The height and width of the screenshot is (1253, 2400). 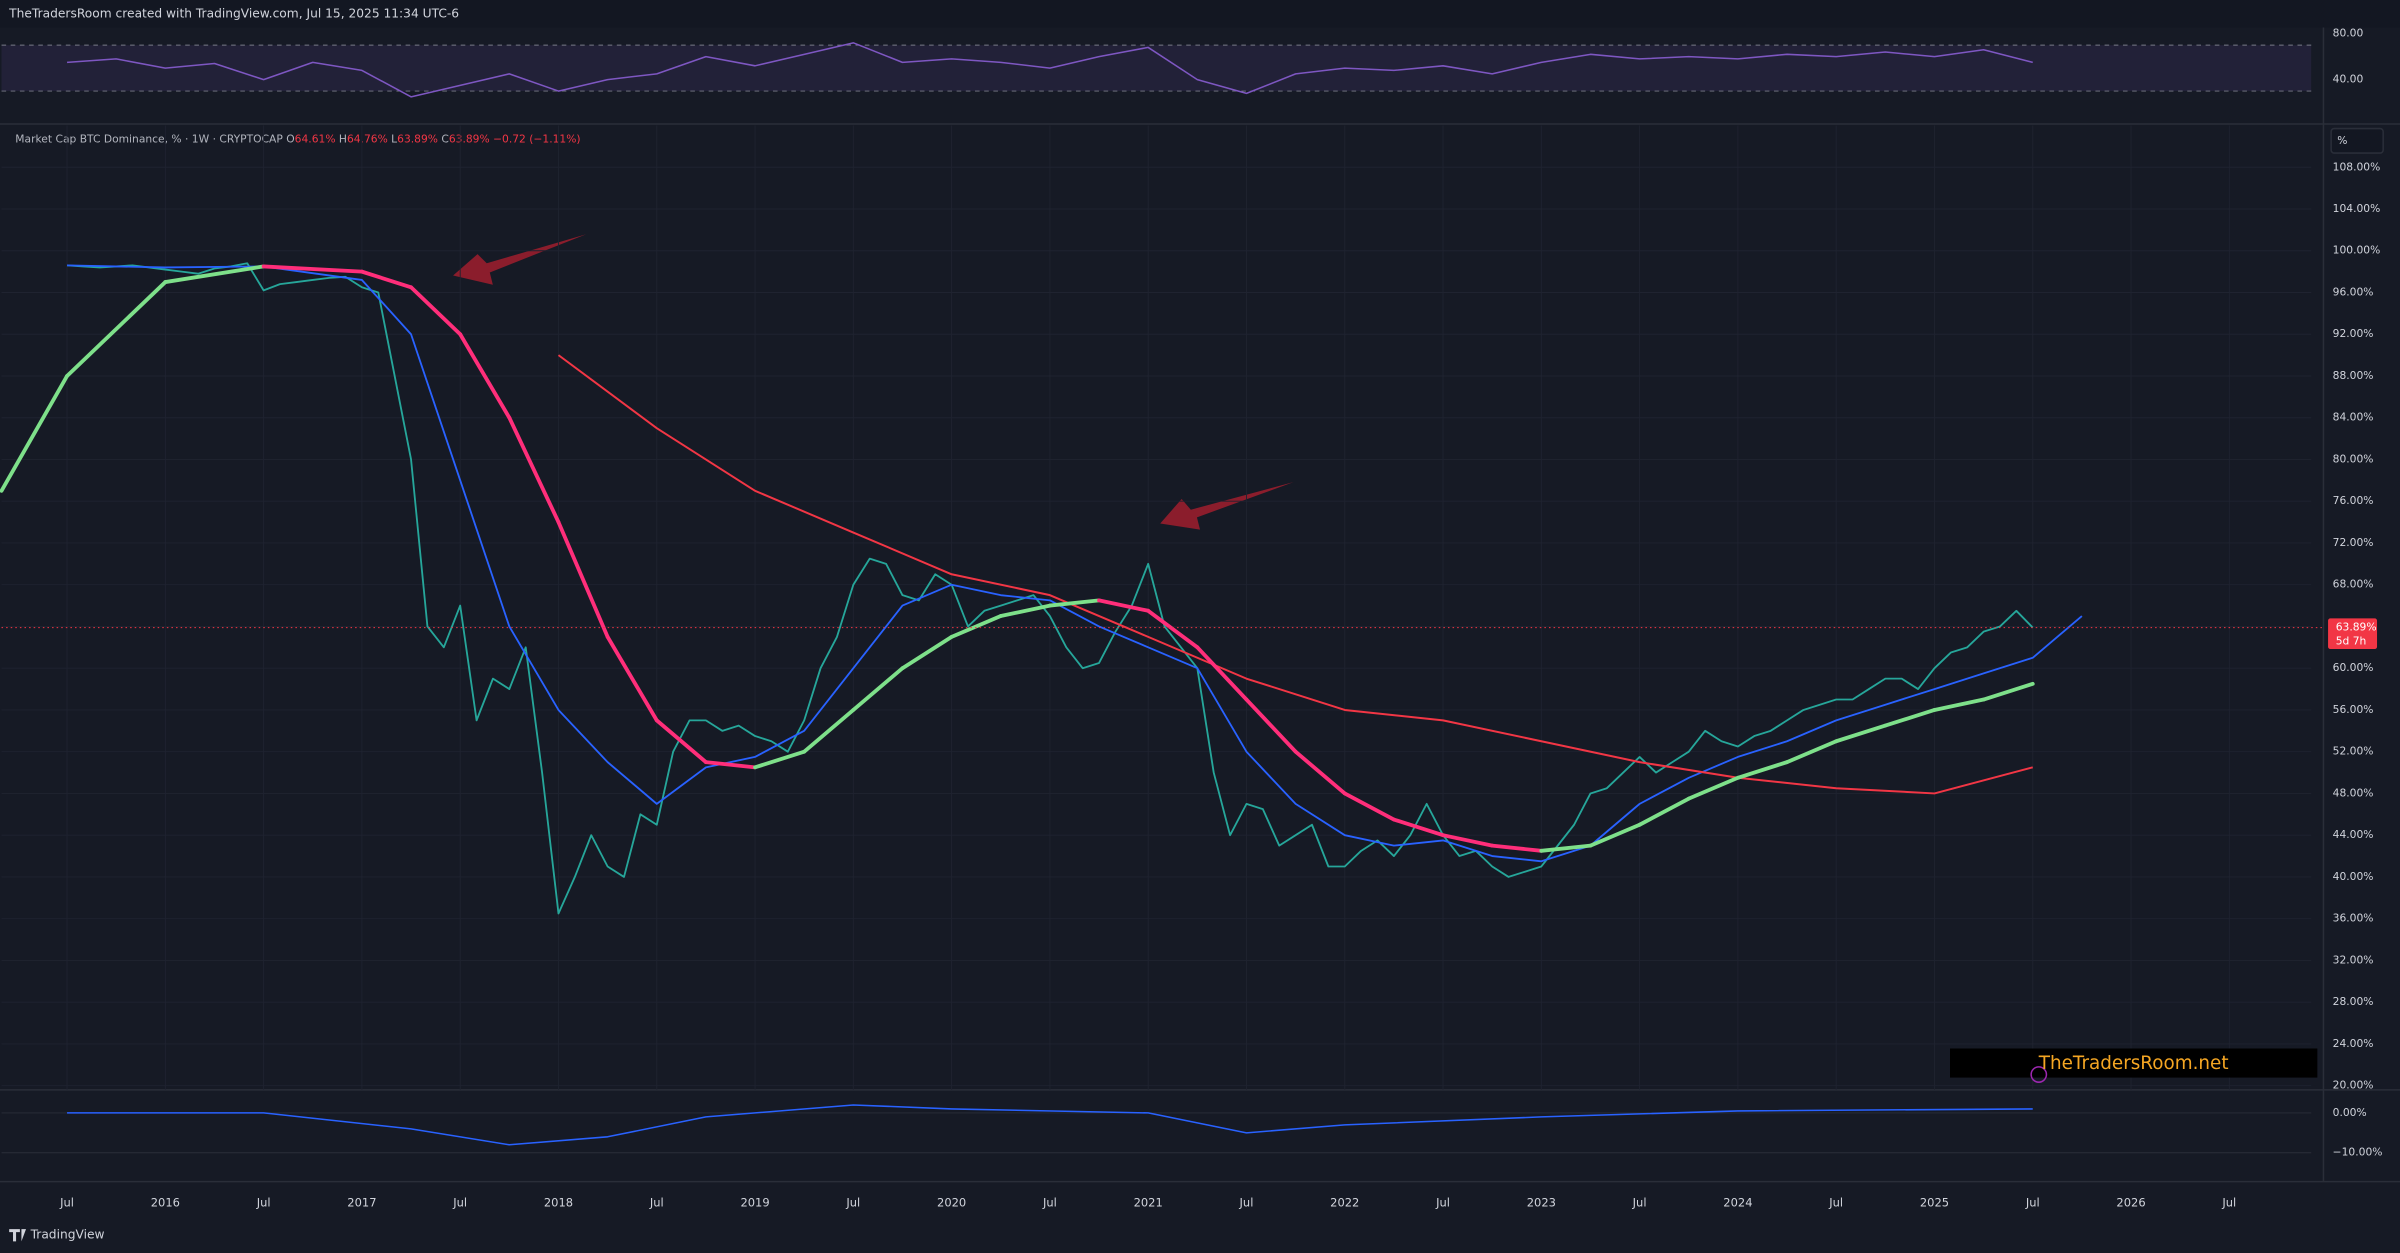 What do you see at coordinates (2351, 640) in the screenshot?
I see `countdown: 5d 7h` at bounding box center [2351, 640].